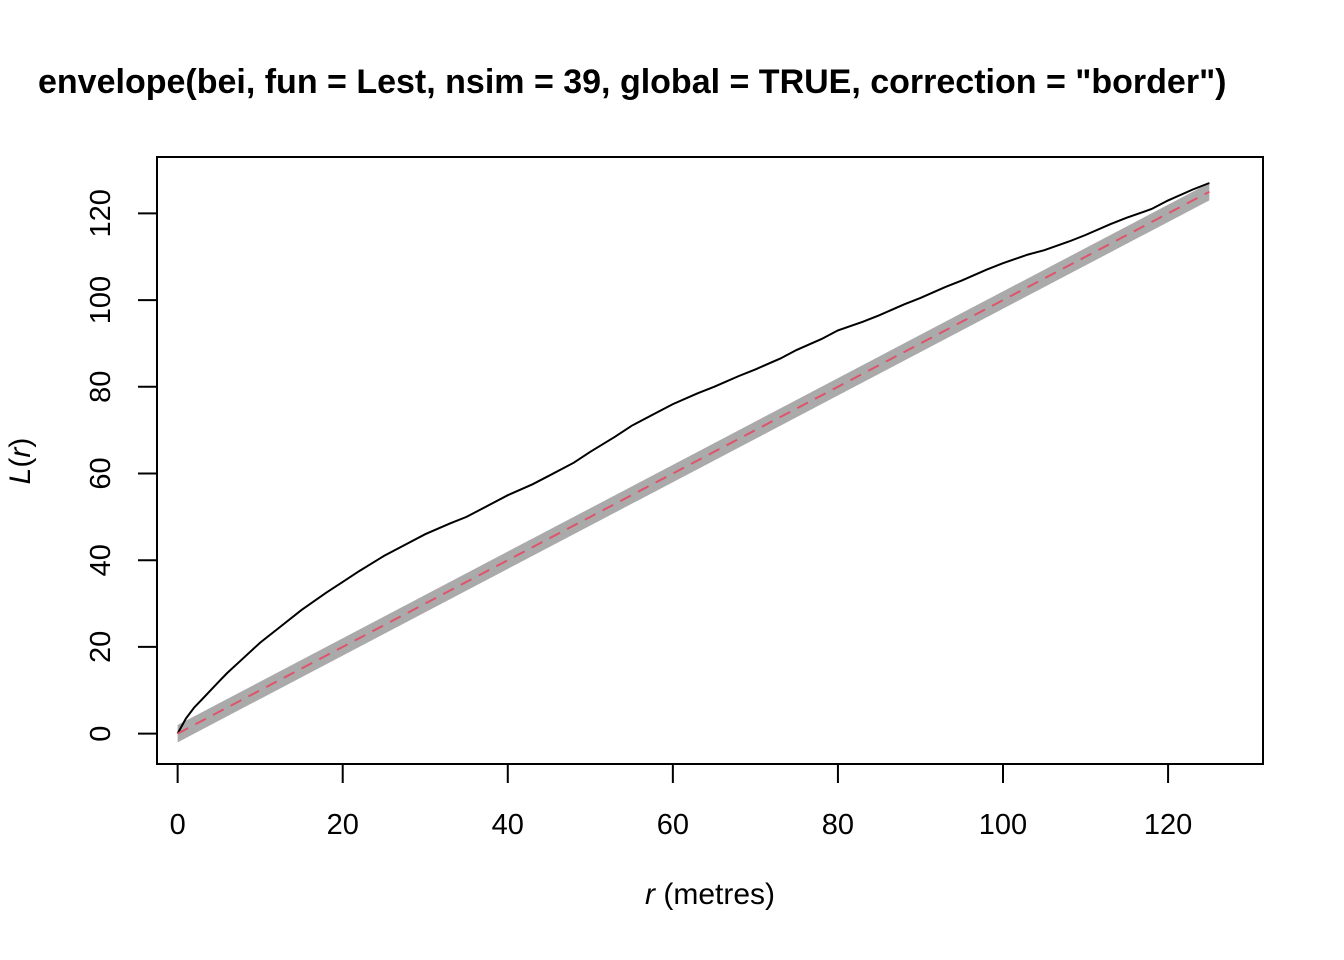  What do you see at coordinates (20, 476) in the screenshot?
I see `y-axis-label-var: L` at bounding box center [20, 476].